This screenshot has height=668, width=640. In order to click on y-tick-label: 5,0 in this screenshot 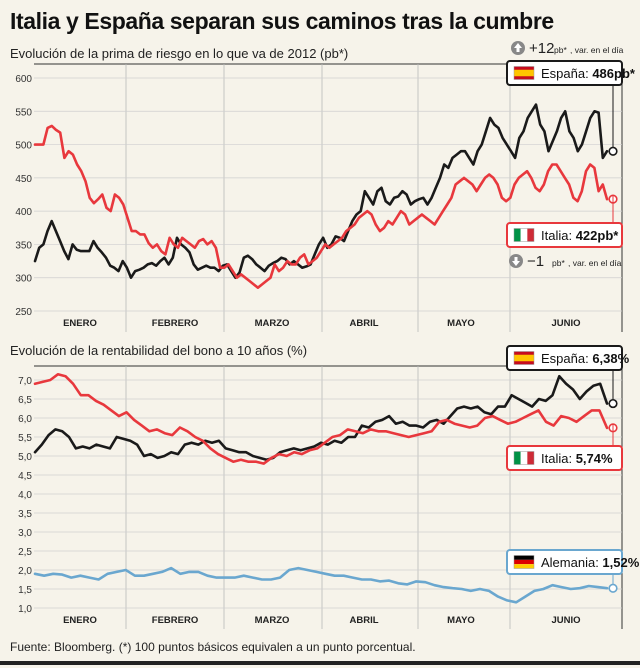, I will do `click(25, 457)`.